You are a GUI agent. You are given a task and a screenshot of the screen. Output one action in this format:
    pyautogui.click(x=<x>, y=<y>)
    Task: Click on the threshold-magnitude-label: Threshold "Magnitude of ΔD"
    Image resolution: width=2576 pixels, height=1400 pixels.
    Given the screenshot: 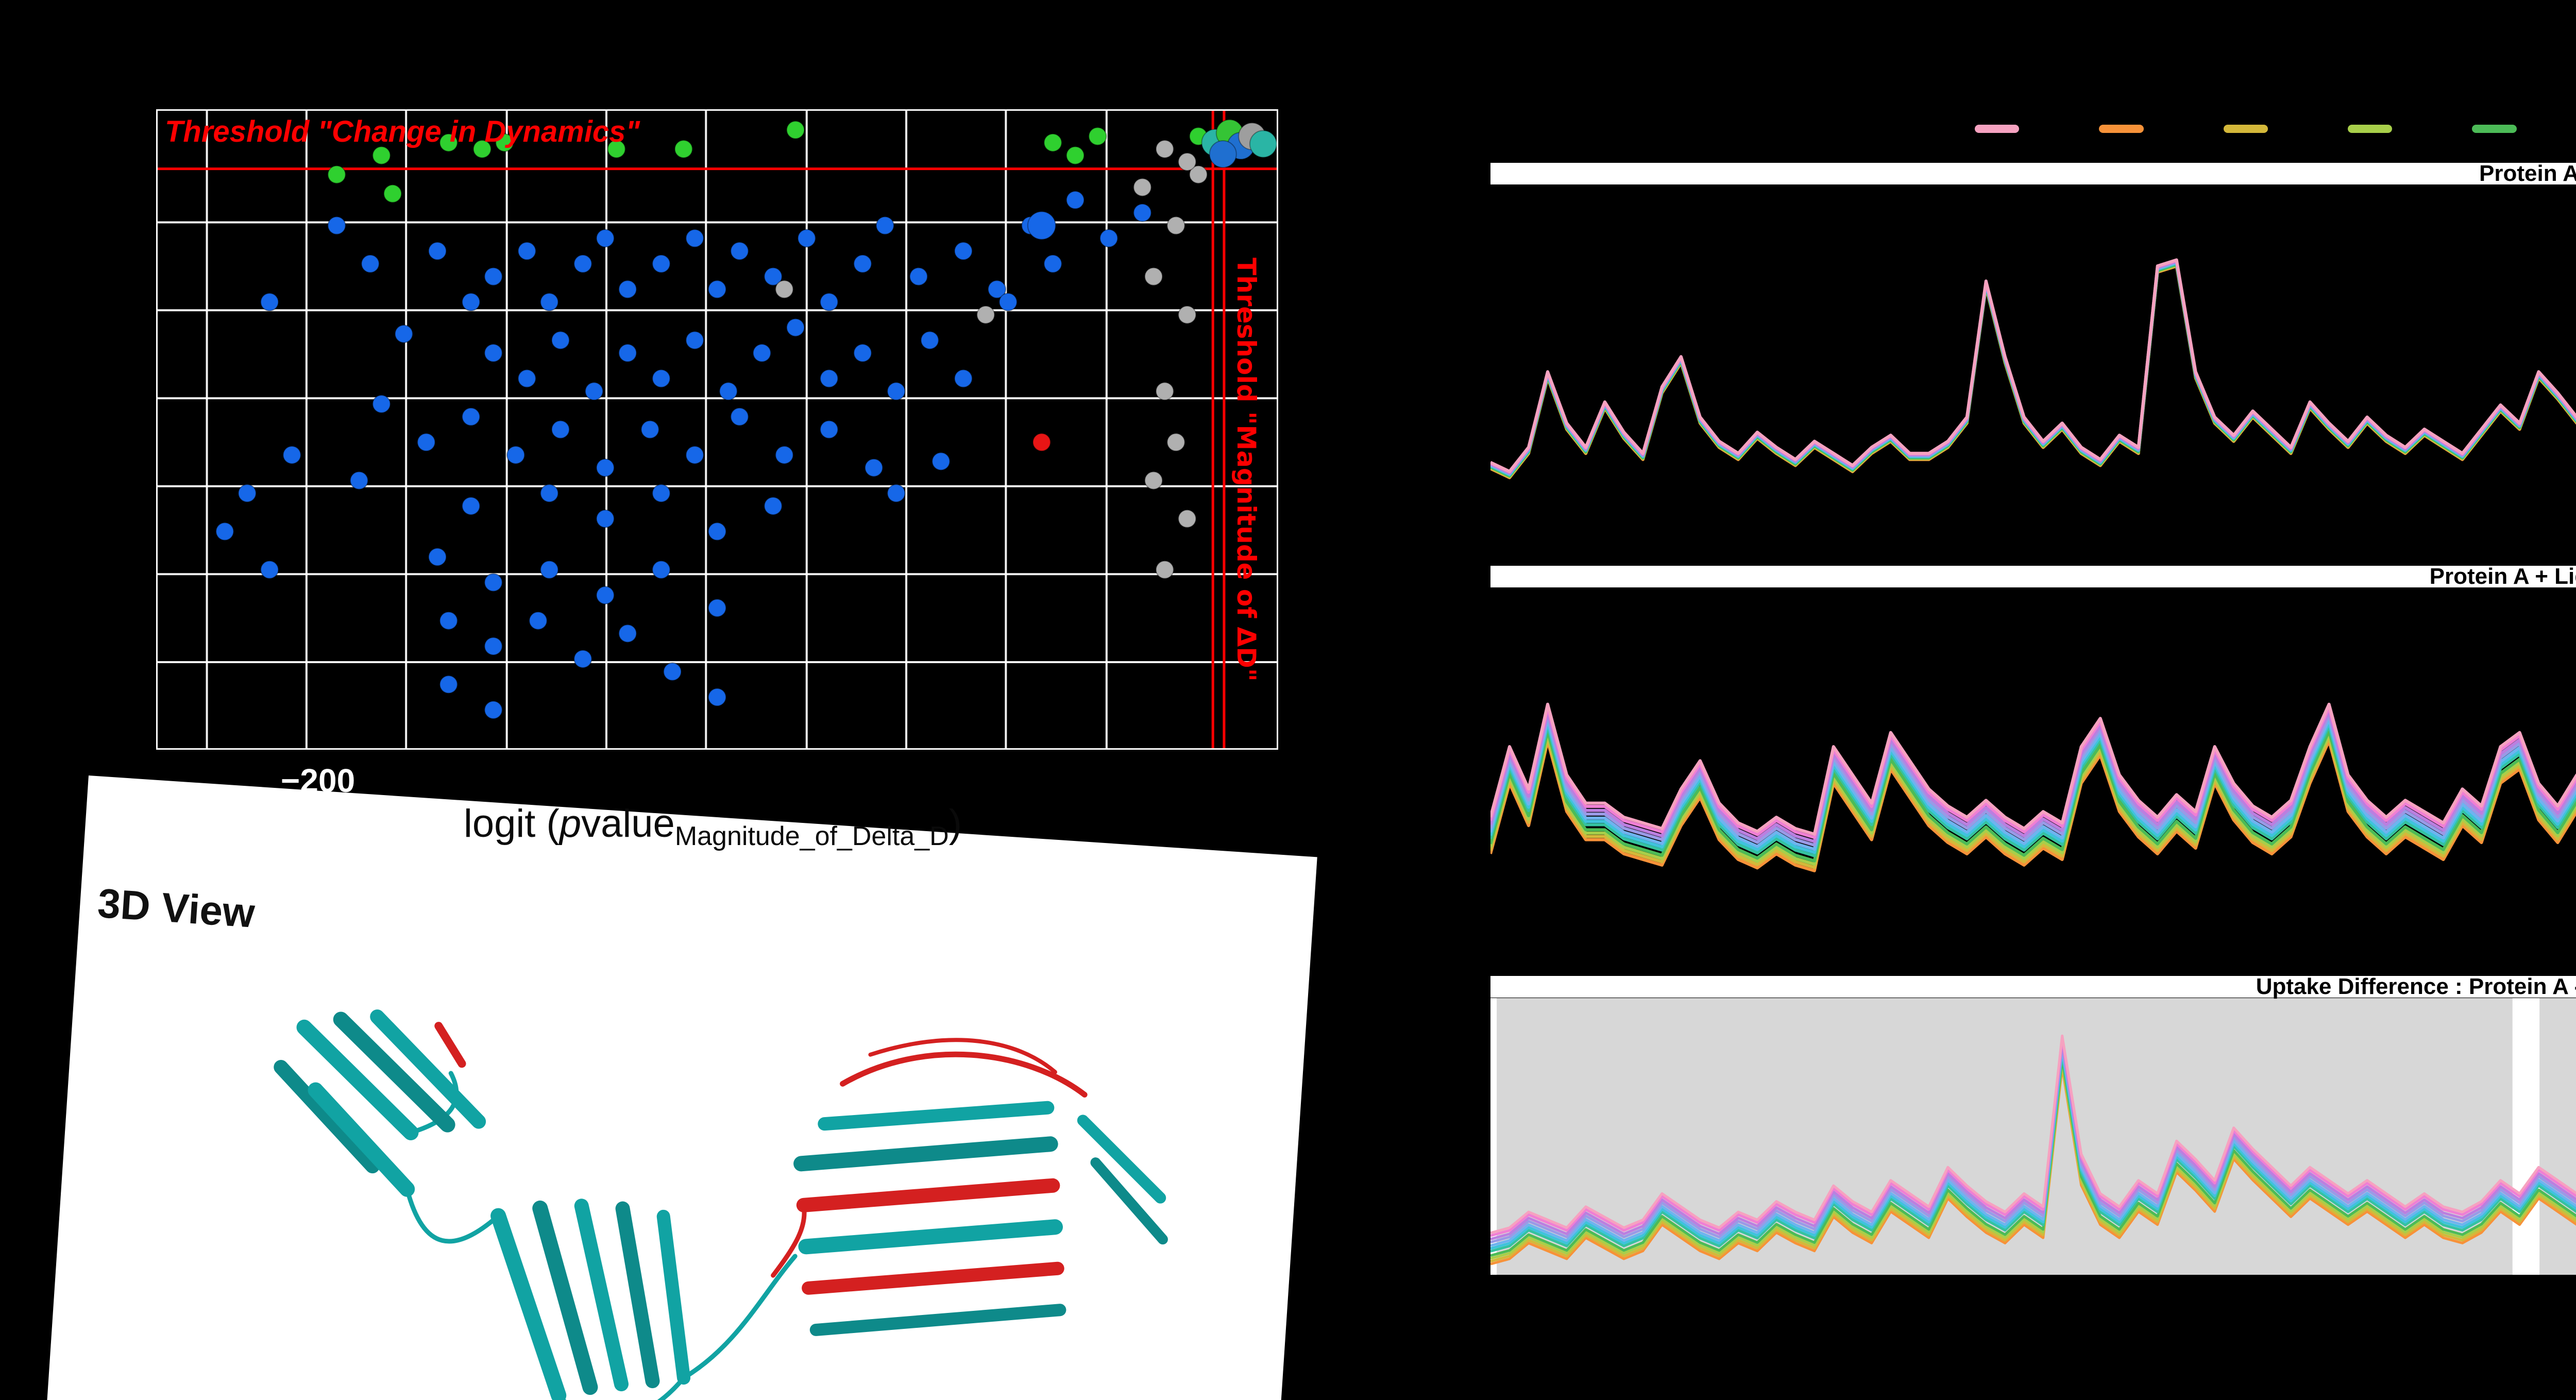 What is the action you would take?
    pyautogui.click(x=1246, y=470)
    